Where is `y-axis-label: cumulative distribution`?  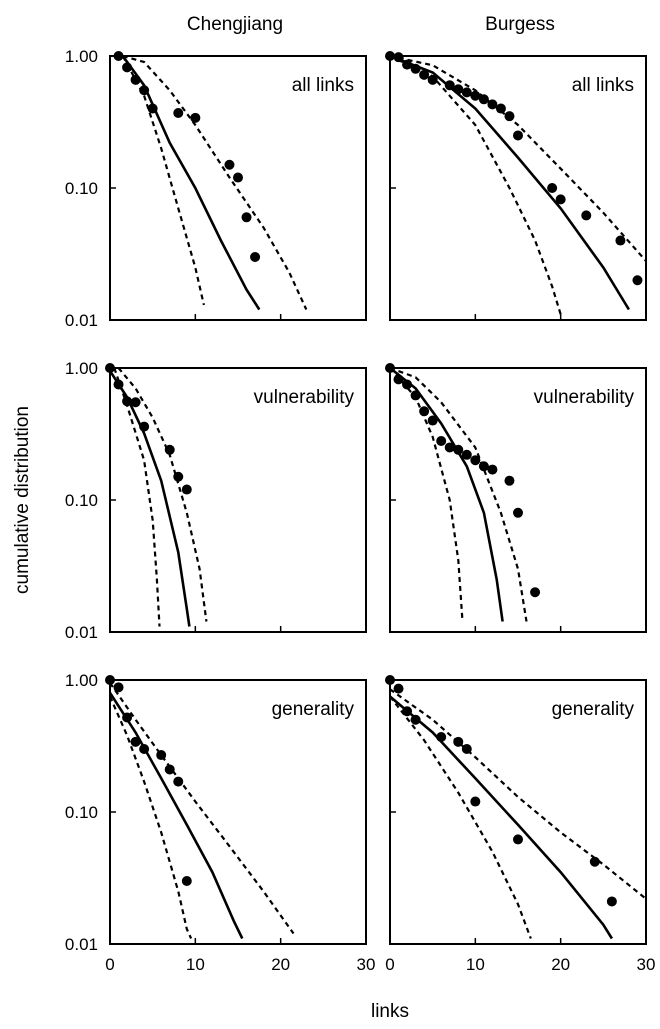 y-axis-label: cumulative distribution is located at coordinates (22, 500).